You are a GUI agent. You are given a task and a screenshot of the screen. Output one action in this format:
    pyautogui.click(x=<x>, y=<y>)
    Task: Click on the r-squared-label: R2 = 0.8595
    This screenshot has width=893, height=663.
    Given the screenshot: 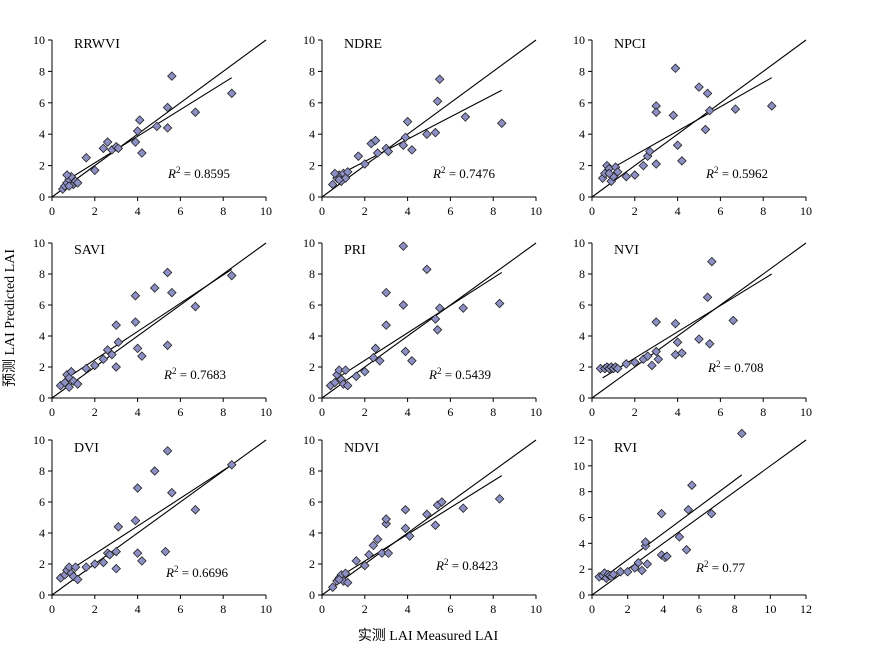 What is the action you would take?
    pyautogui.click(x=198, y=173)
    